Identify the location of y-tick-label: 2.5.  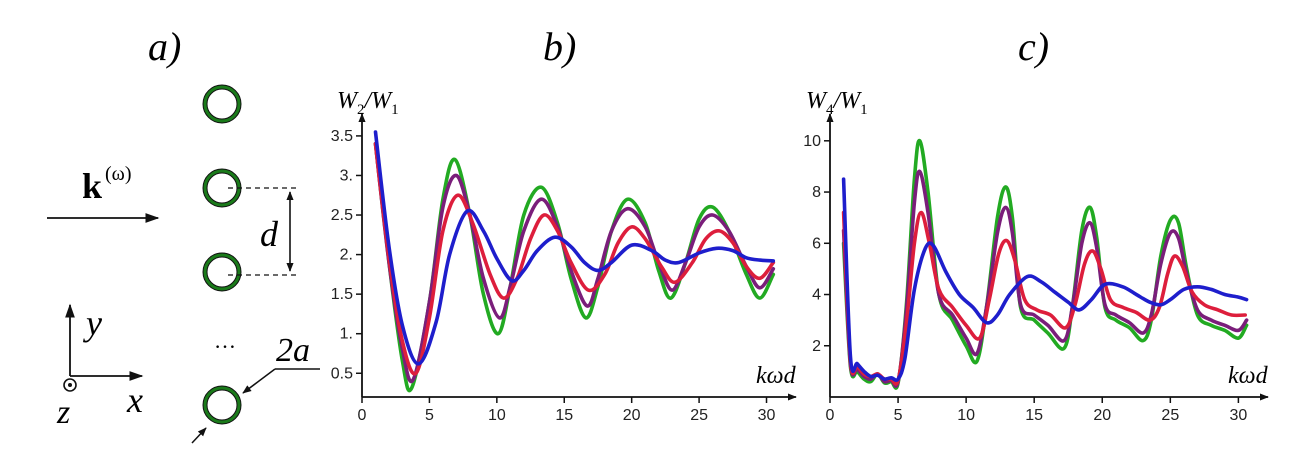
(342, 215).